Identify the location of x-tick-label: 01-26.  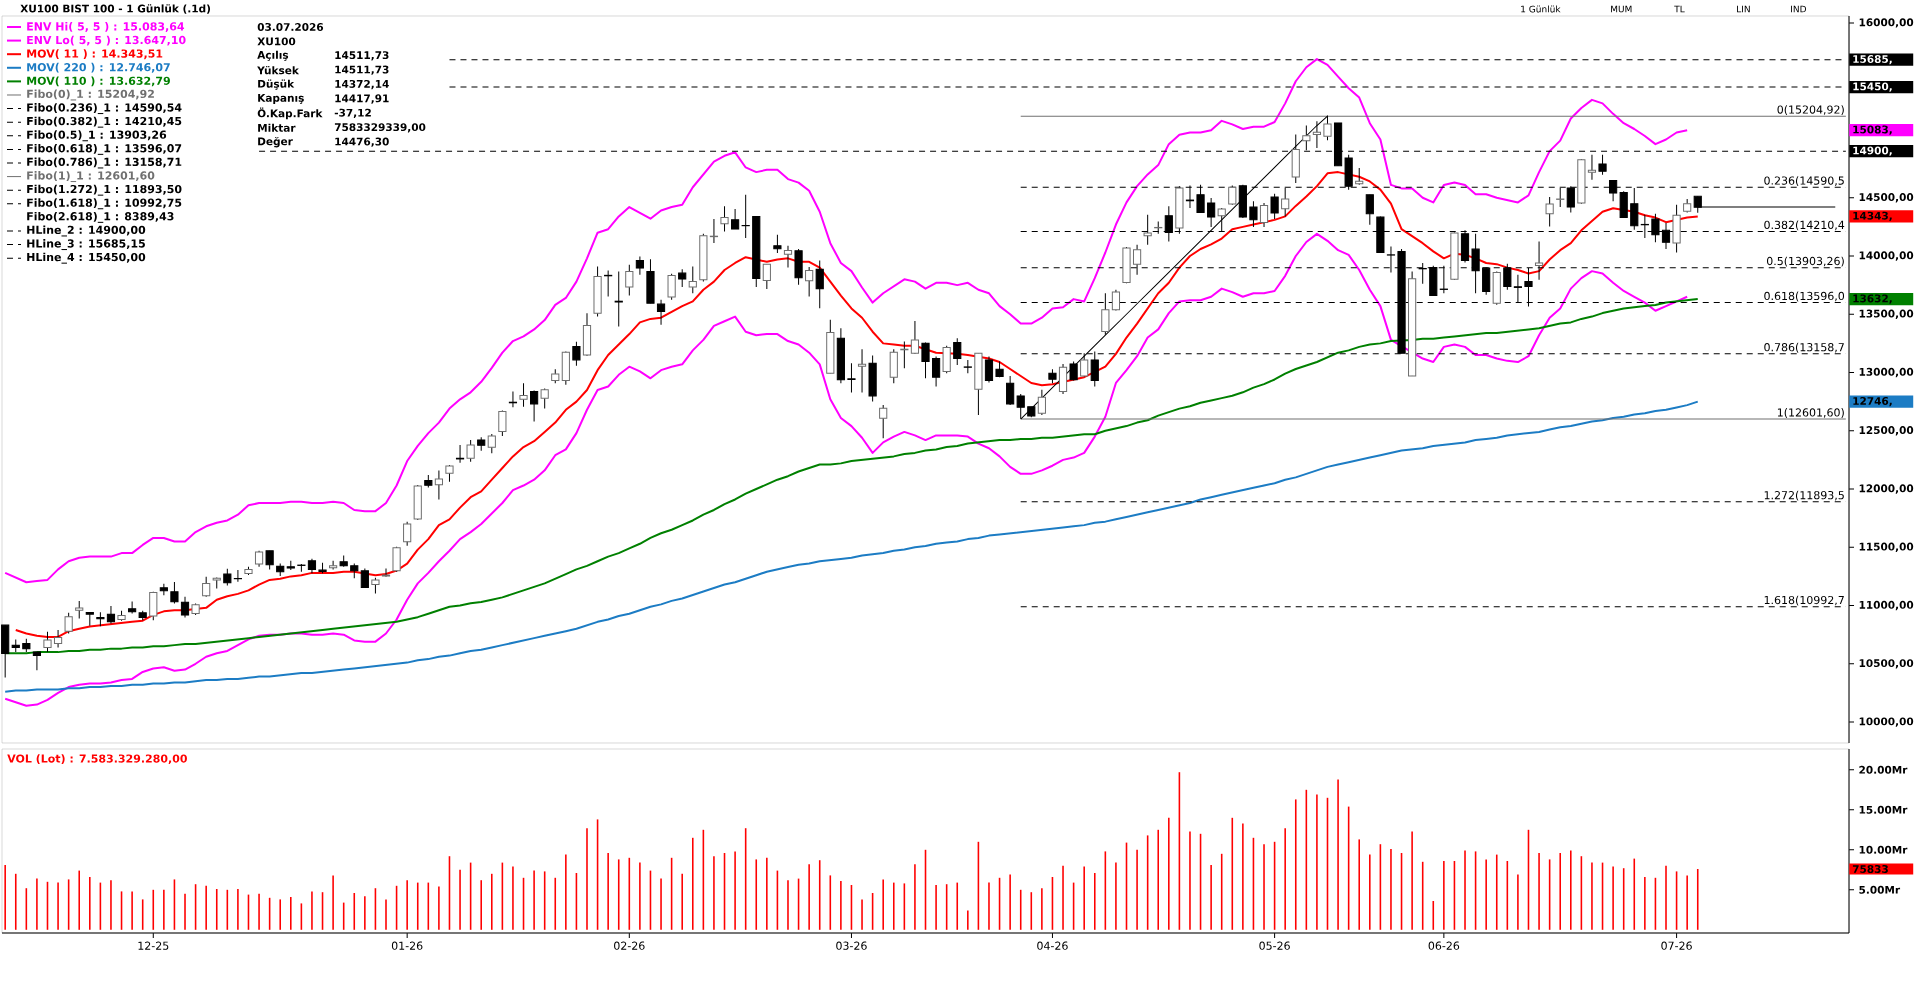
(407, 945).